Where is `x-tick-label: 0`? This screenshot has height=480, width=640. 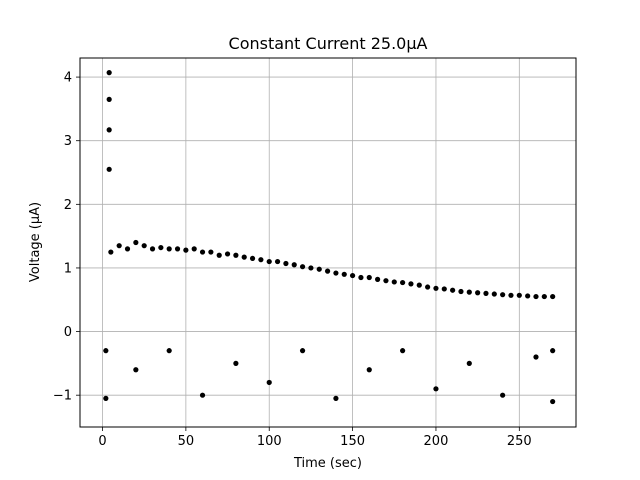 x-tick-label: 0 is located at coordinates (102, 441).